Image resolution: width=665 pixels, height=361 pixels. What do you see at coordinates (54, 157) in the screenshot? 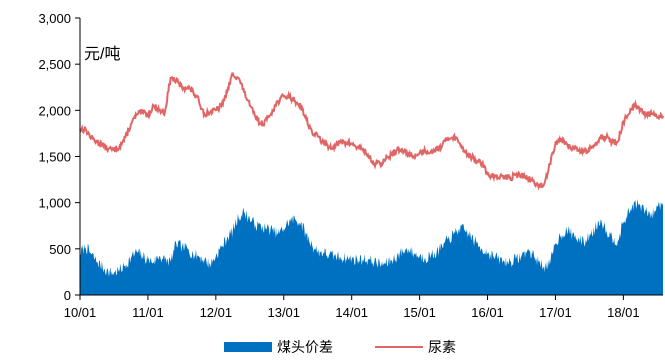
I see `y-tick-label: 1,500` at bounding box center [54, 157].